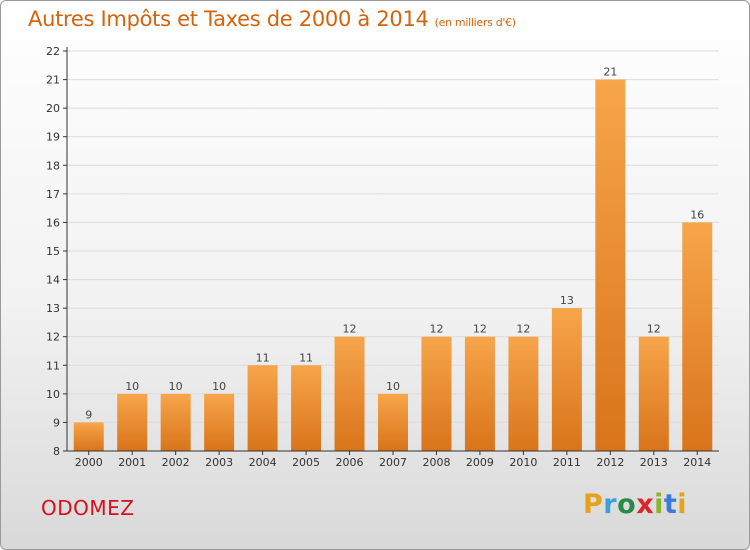  What do you see at coordinates (393, 462) in the screenshot?
I see `x-tick-label-2007: 2007` at bounding box center [393, 462].